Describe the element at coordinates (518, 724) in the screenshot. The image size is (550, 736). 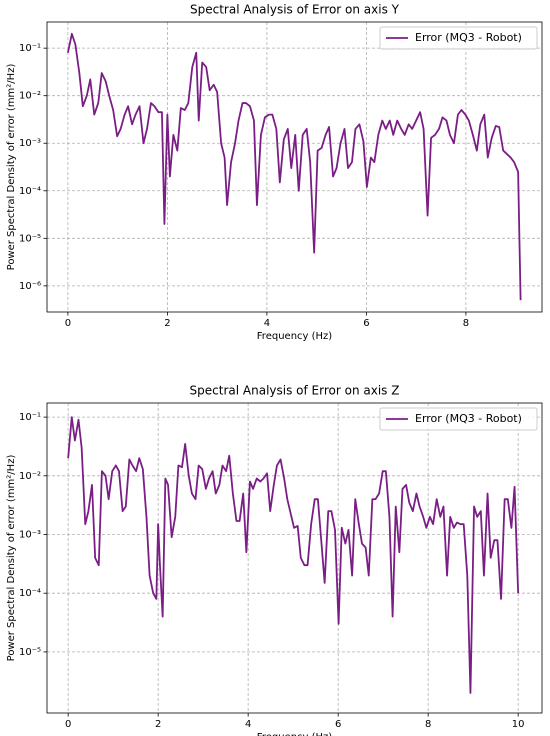
I see `x-tick-label: 10` at that location.